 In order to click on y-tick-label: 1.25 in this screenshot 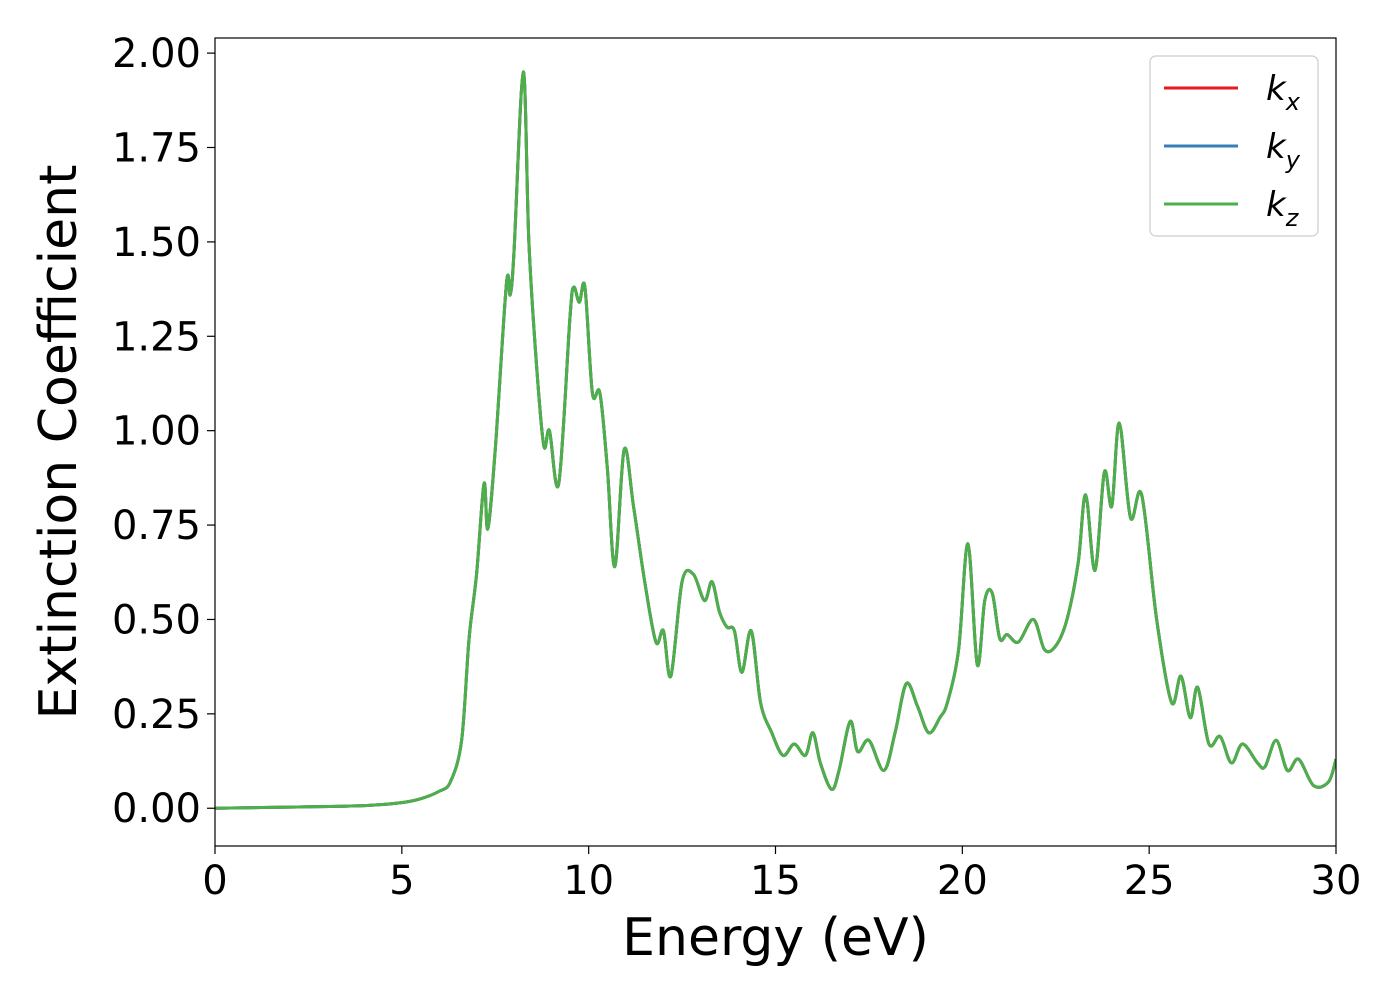, I will do `click(156, 337)`.